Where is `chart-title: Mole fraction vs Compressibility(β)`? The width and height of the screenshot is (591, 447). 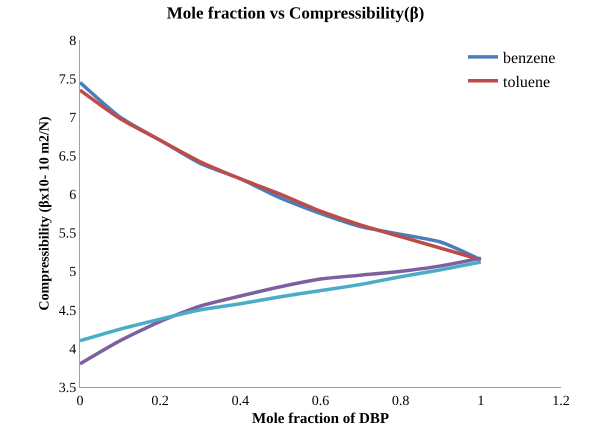 chart-title: Mole fraction vs Compressibility(β) is located at coordinates (295, 13).